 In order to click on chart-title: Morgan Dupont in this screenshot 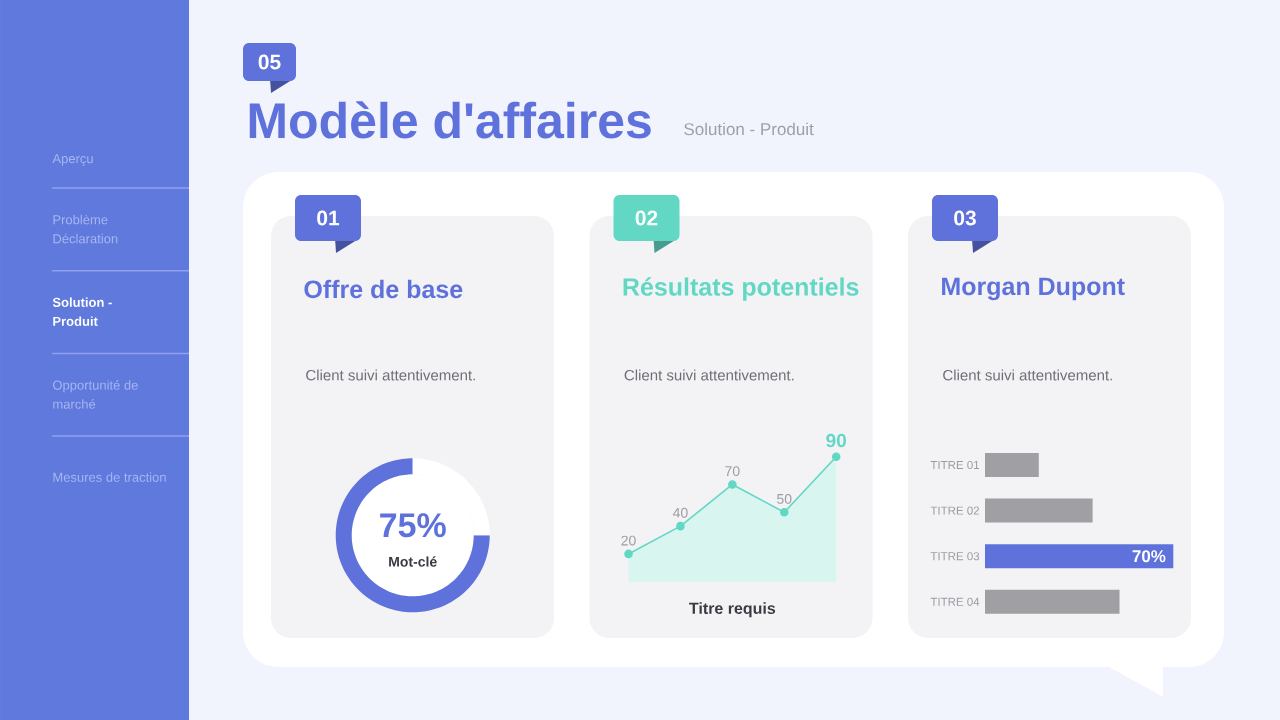, I will do `click(1033, 289)`.